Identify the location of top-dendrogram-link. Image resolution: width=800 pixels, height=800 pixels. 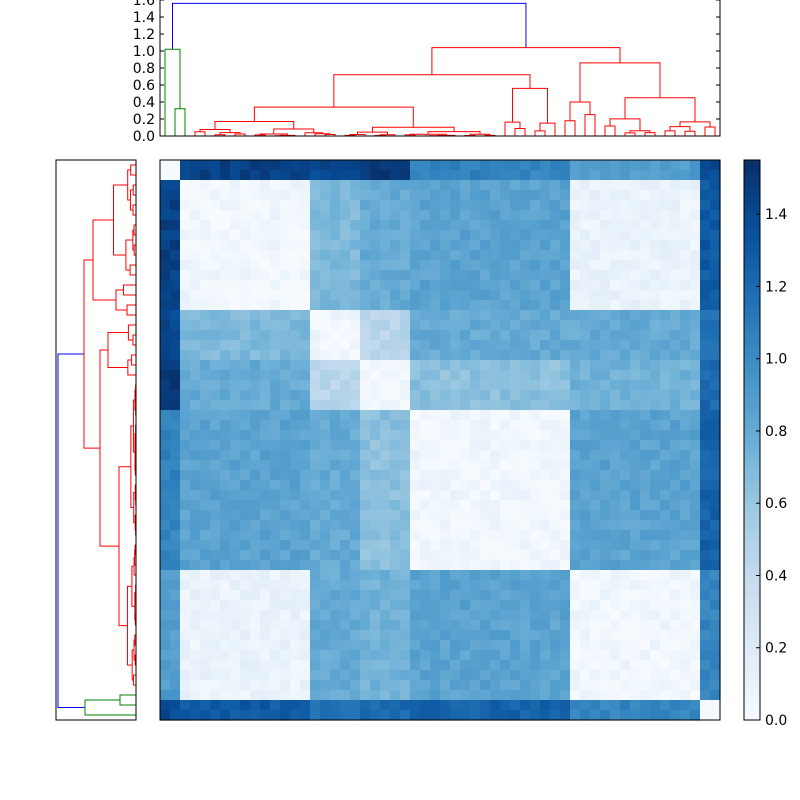
(372, 133).